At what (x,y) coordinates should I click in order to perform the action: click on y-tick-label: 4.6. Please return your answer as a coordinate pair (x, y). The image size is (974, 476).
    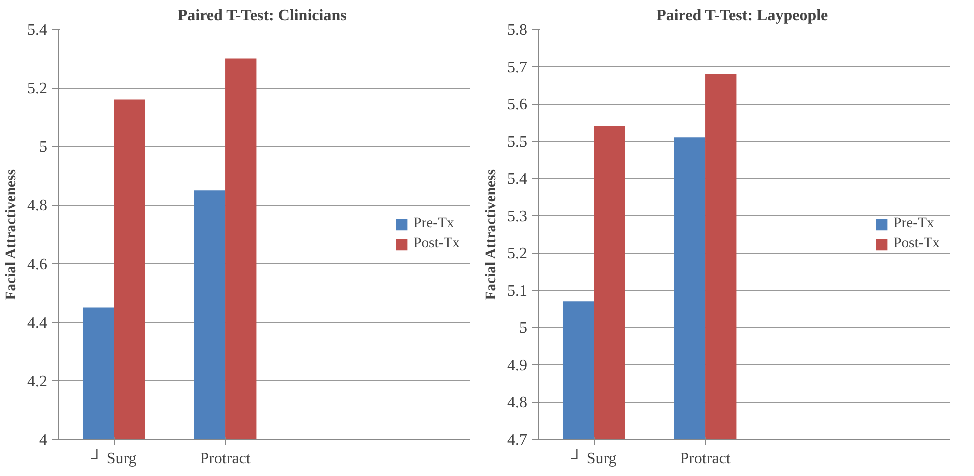
    Looking at the image, I should click on (38, 265).